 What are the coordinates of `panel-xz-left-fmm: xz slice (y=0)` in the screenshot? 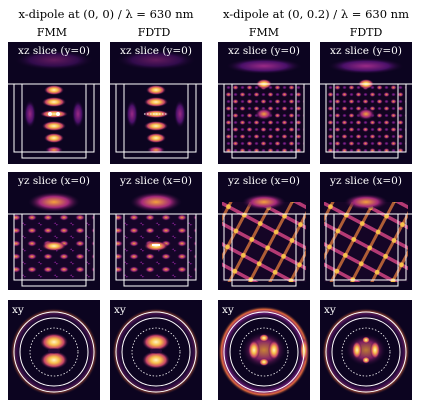 It's located at (54, 103).